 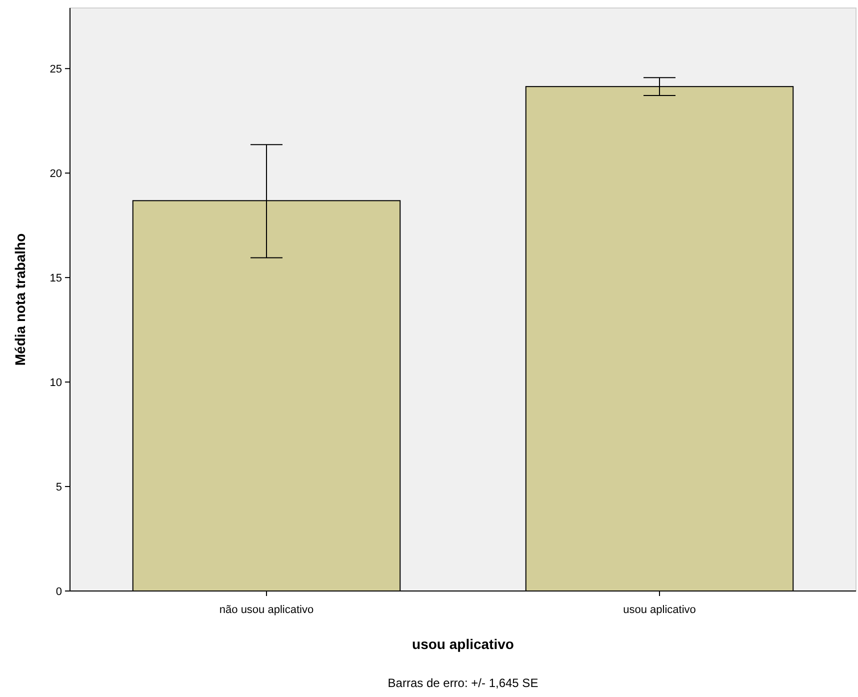 What do you see at coordinates (463, 644) in the screenshot?
I see `x-axis-title: usou aplicativo` at bounding box center [463, 644].